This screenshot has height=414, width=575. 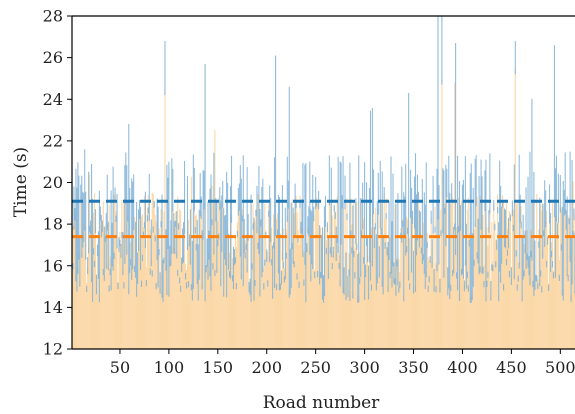 What do you see at coordinates (53, 307) in the screenshot?
I see `y-tick-label: 14` at bounding box center [53, 307].